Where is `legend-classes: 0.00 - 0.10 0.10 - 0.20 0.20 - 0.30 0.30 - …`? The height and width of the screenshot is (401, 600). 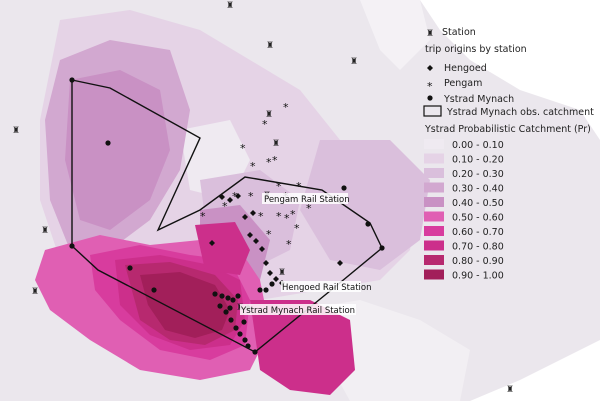 legend-classes: 0.00 - 0.10 0.10 - 0.20 0.20 - 0.30 0.30 - … is located at coordinates (464, 210).